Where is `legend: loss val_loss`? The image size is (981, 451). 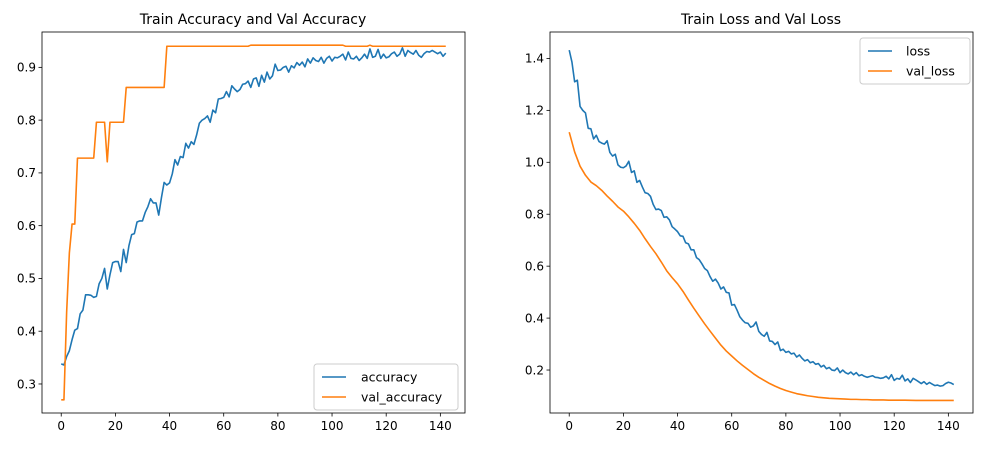 legend: loss val_loss is located at coordinates (915, 61).